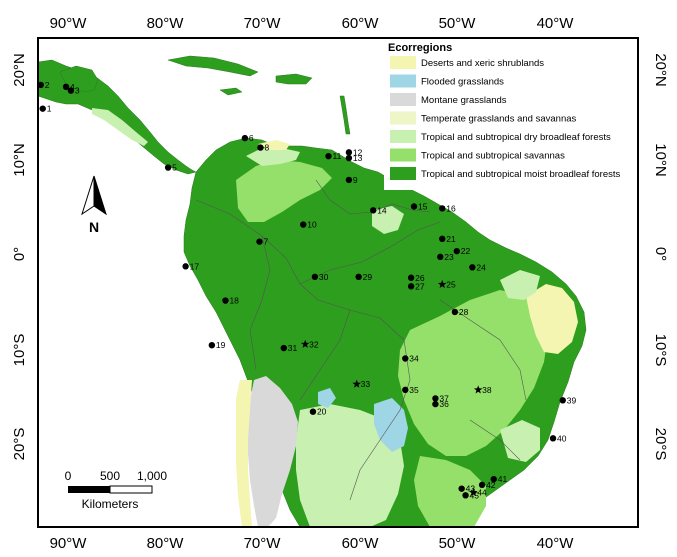 This screenshot has height=557, width=677. I want to click on top-tick-70w: 70°W, so click(263, 23).